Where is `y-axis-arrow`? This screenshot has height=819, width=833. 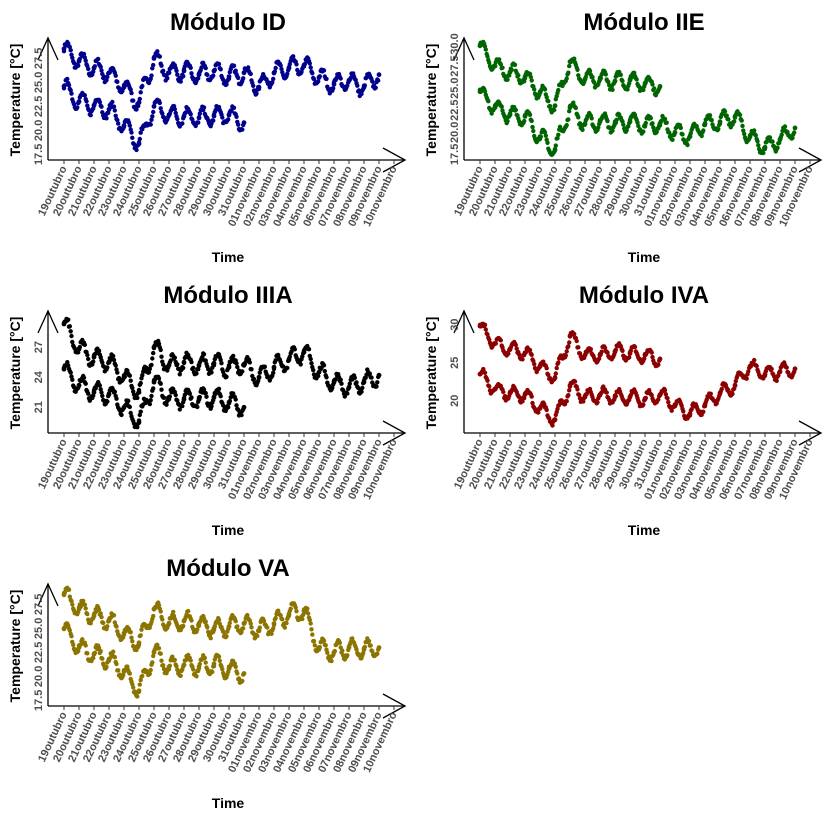 y-axis-arrow is located at coordinates (48, 321).